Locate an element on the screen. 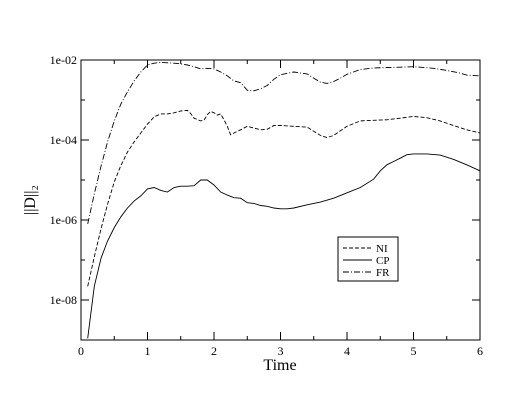 The height and width of the screenshot is (400, 518). x-tick-label: 2 is located at coordinates (214, 351).